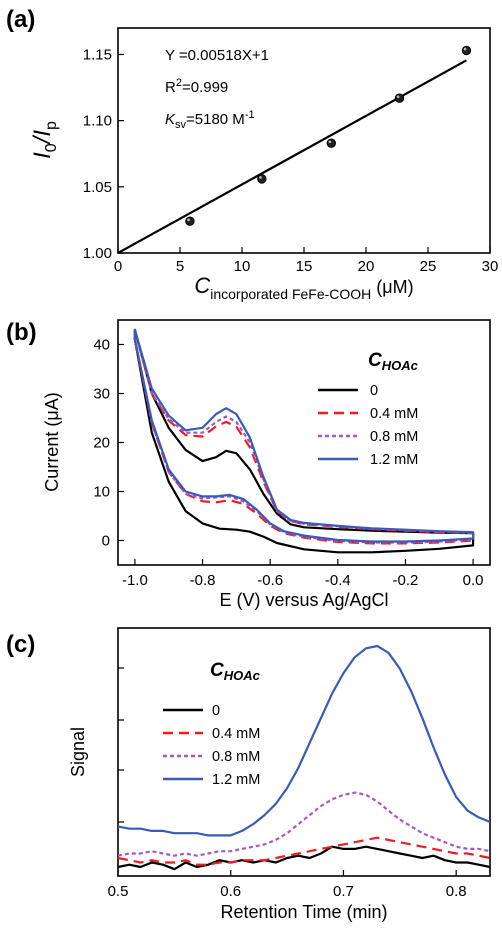 Image resolution: width=502 pixels, height=930 pixels. I want to click on x-tick-label: 0, so click(118, 266).